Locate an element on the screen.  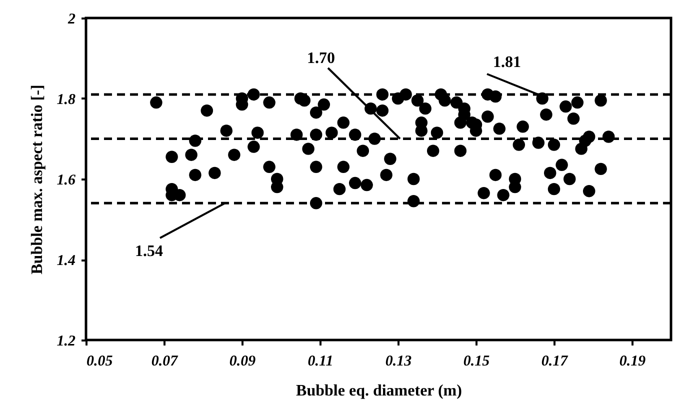
y-tick-label: 2 is located at coordinates (71, 20).